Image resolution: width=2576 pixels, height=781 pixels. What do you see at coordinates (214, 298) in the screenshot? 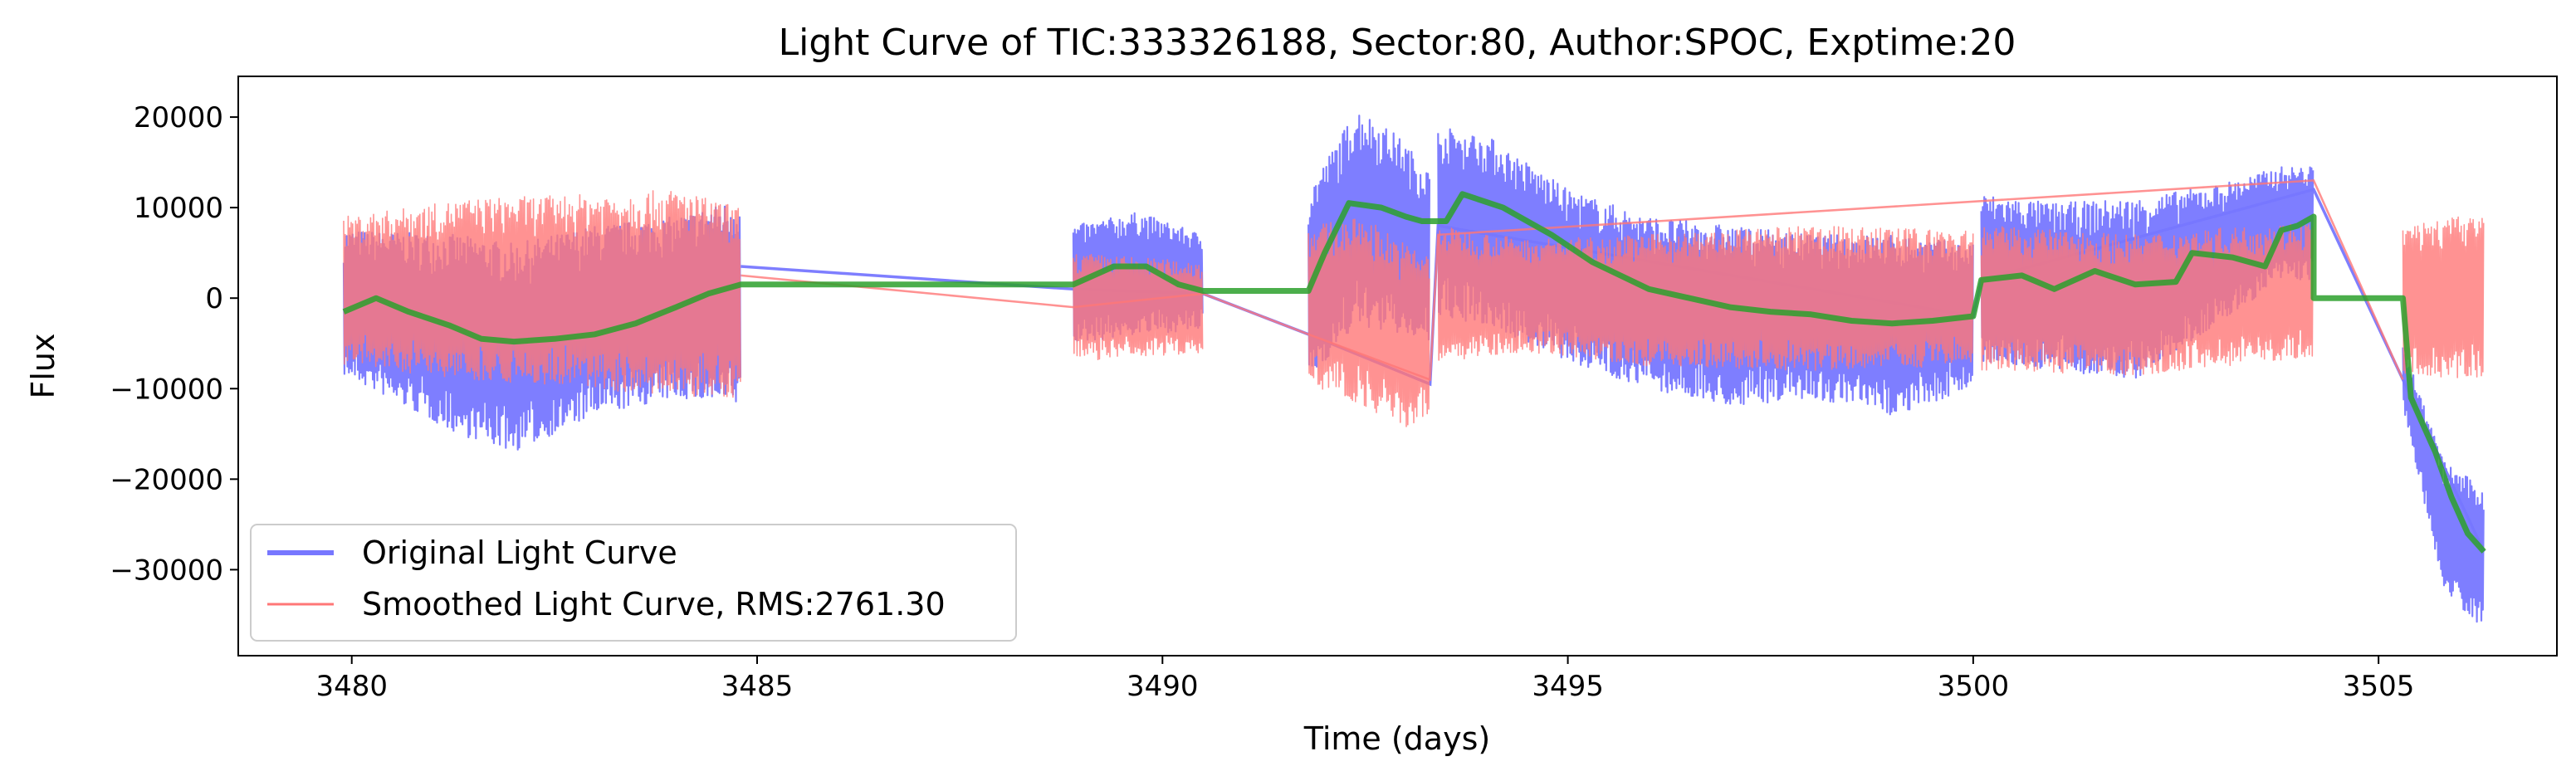
I see `y-tick-label: 0` at bounding box center [214, 298].